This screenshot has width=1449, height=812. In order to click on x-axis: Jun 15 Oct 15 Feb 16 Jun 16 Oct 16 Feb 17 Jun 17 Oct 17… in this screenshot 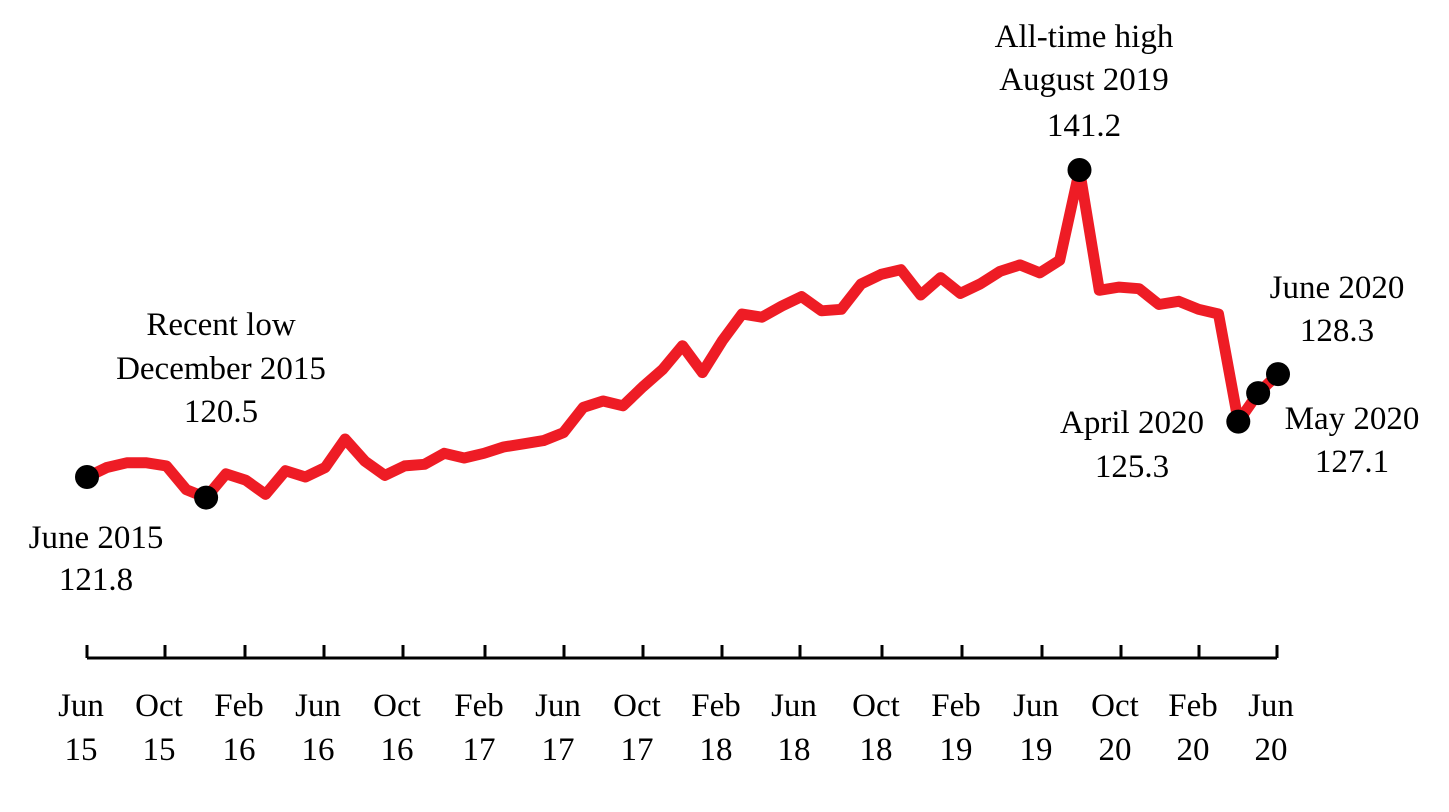, I will do `click(676, 706)`.